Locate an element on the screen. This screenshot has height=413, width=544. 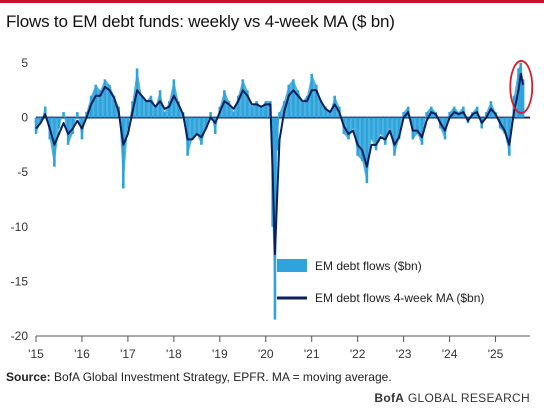
source-label: Source: is located at coordinates (28, 377).